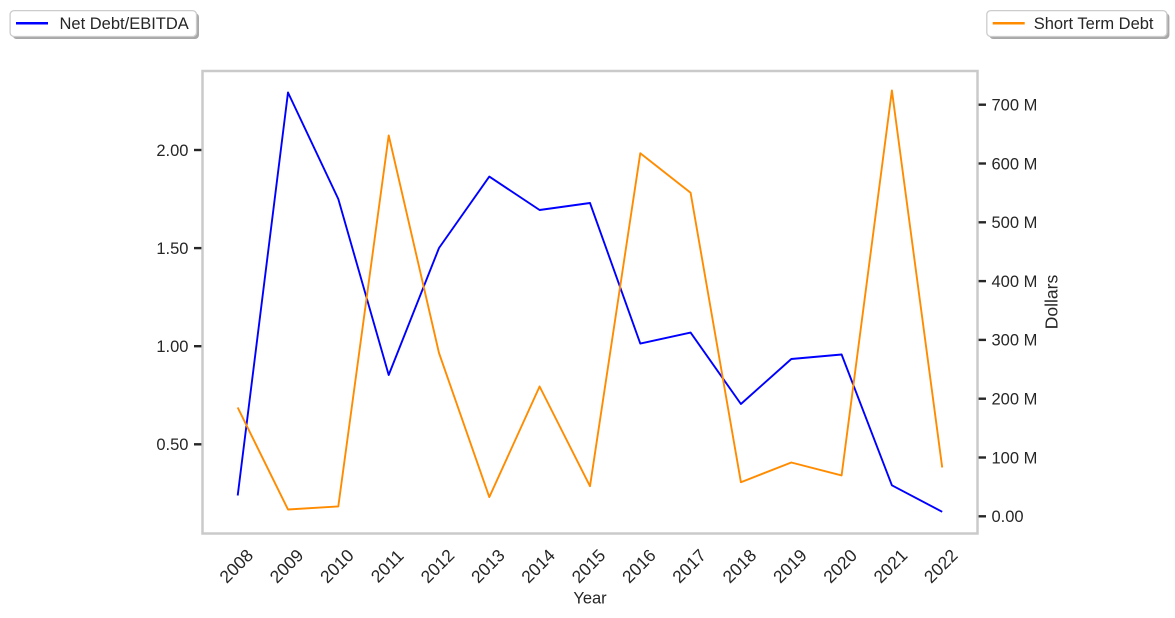 The image size is (1175, 618). What do you see at coordinates (1015, 341) in the screenshot?
I see `svg-text: 300 M` at bounding box center [1015, 341].